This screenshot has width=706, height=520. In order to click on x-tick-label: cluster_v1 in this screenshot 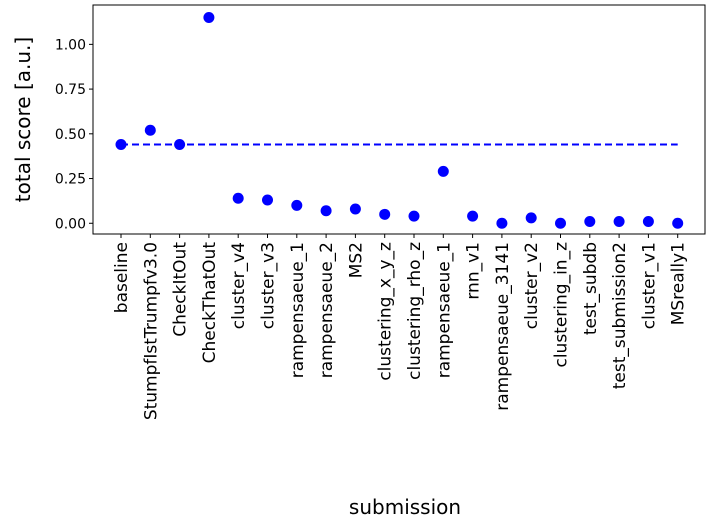, I will do `click(649, 285)`.